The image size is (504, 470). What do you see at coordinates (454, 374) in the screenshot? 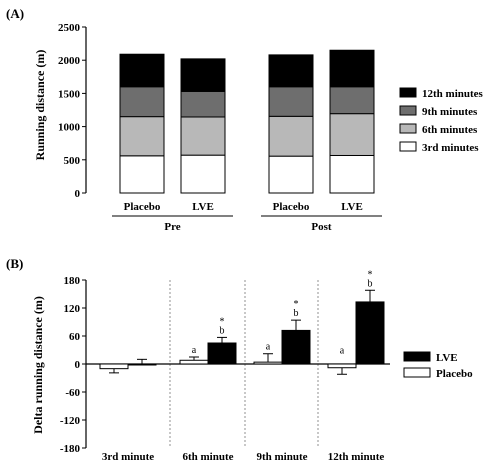
I see `b-legend-label: Placebo` at bounding box center [454, 374].